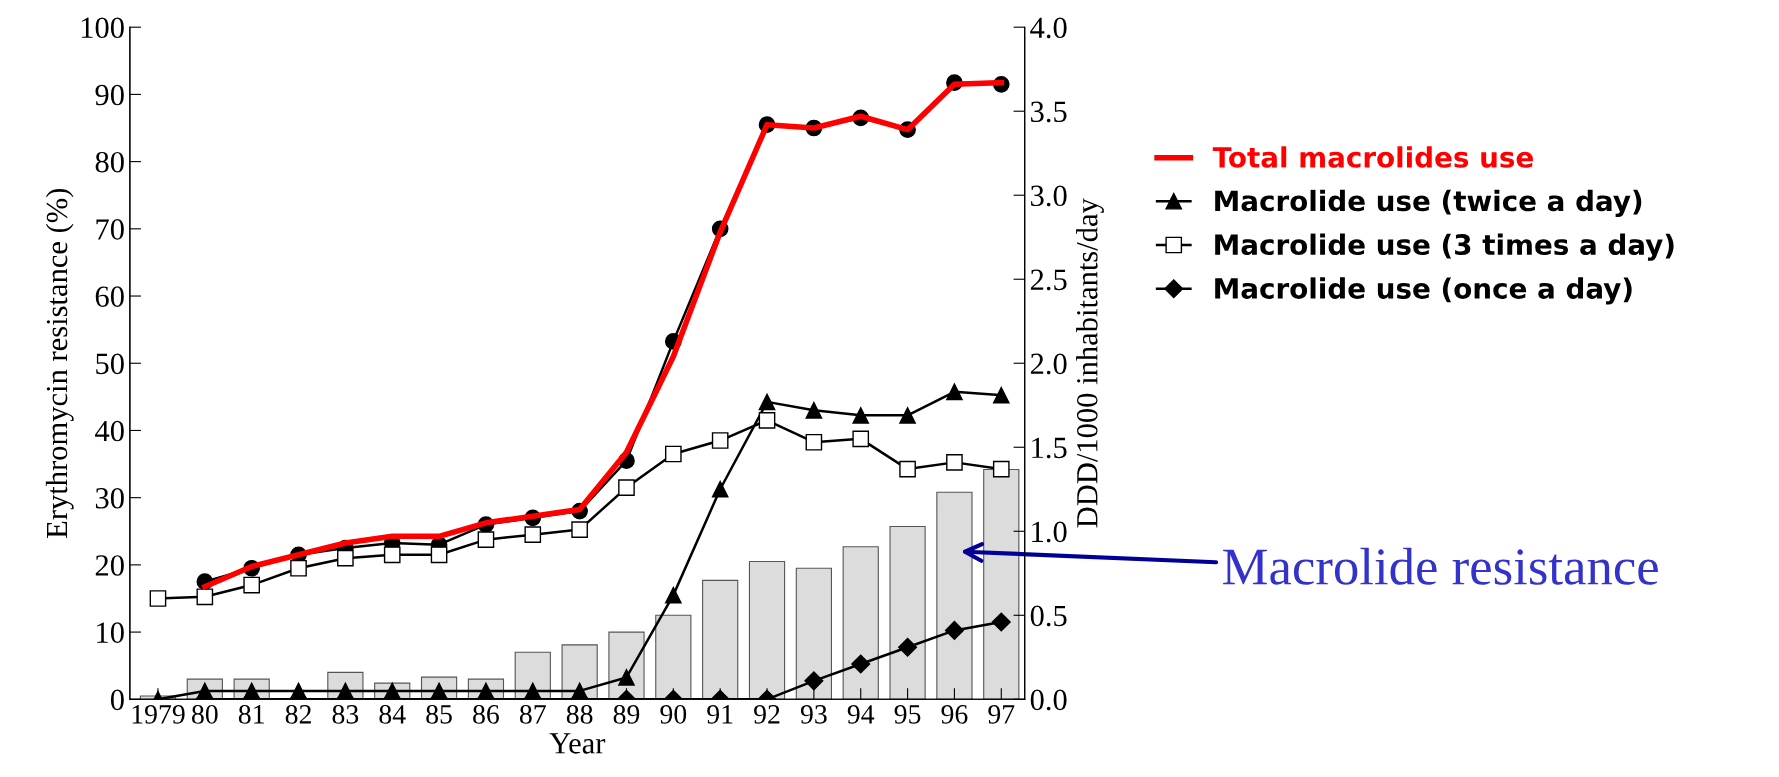  What do you see at coordinates (109, 162) in the screenshot?
I see `y-tick-label: 80` at bounding box center [109, 162].